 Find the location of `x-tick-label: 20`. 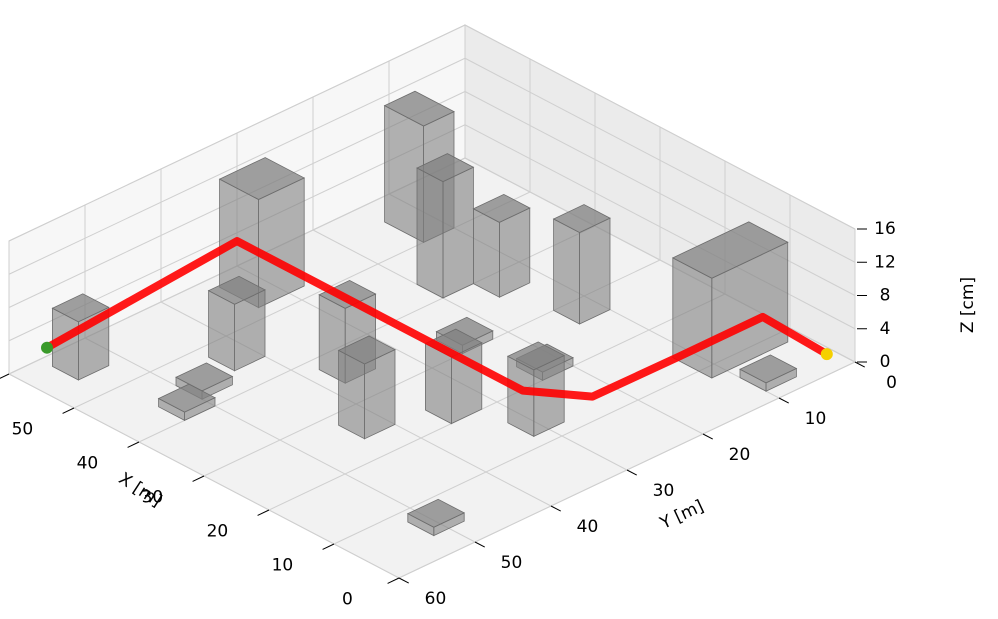

x-tick-label: 20 is located at coordinates (218, 532).